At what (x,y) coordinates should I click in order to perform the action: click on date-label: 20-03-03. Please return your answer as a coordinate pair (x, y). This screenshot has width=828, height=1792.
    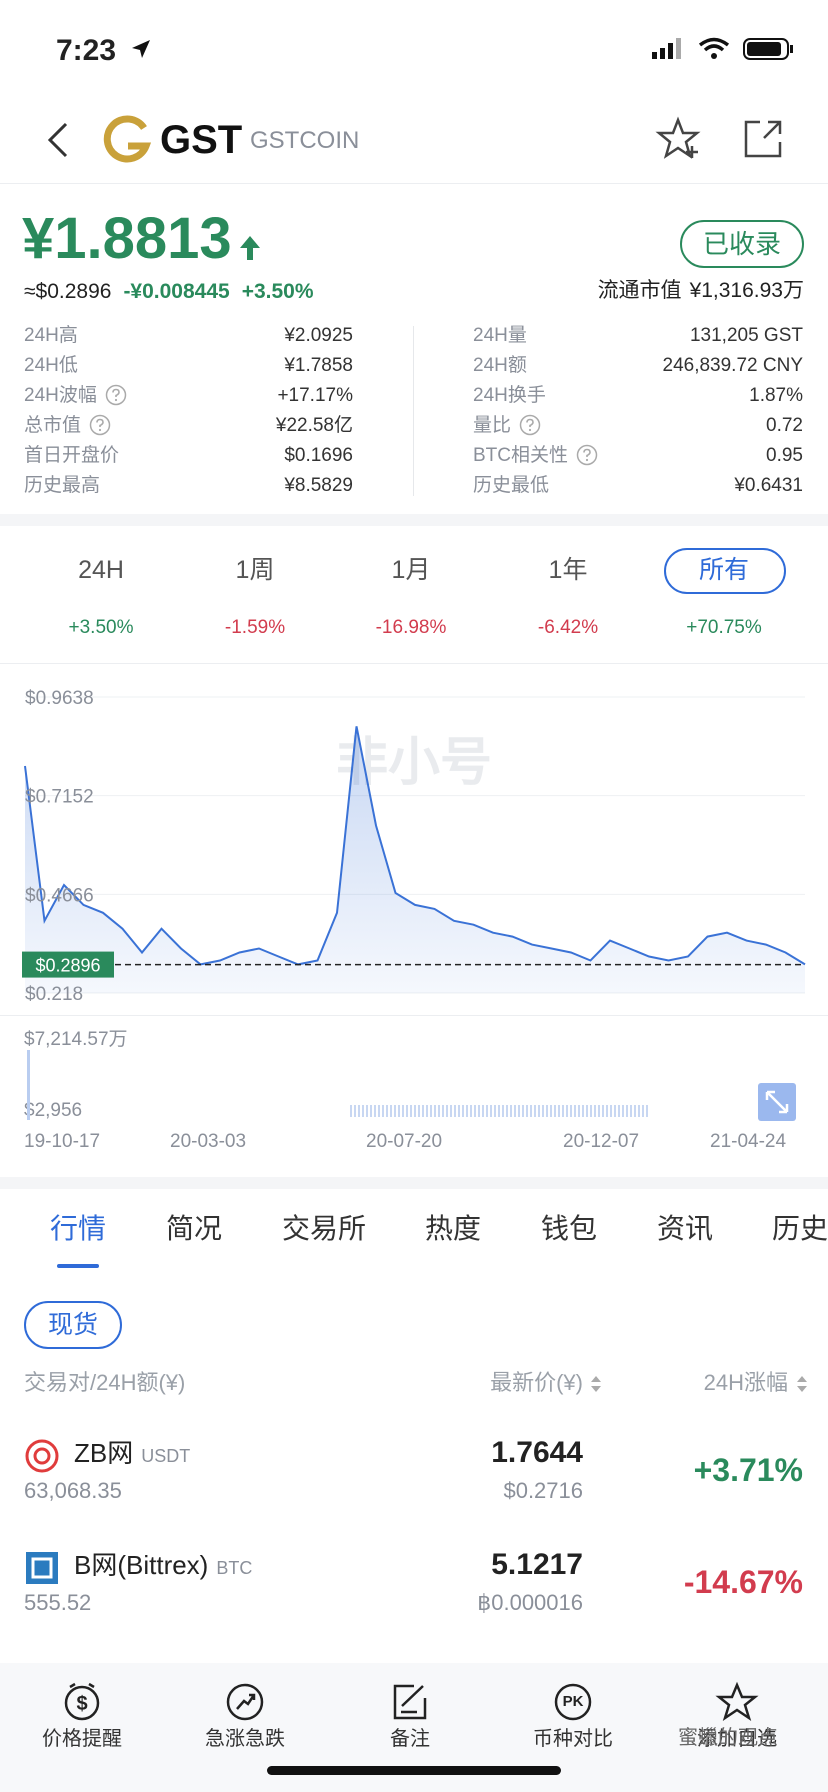
    Looking at the image, I should click on (208, 1141).